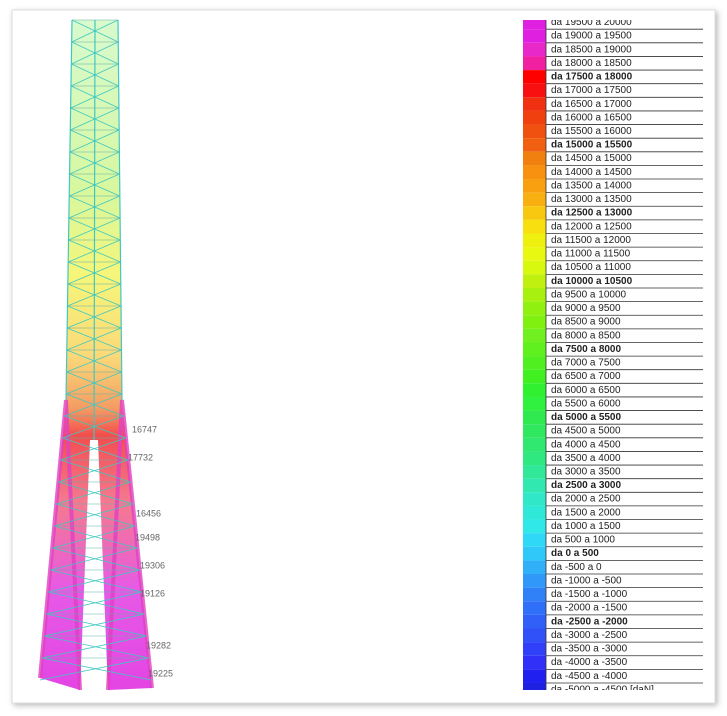 The image size is (727, 716). What do you see at coordinates (591, 226) in the screenshot?
I see `legend-label: da 12000 a 12500` at bounding box center [591, 226].